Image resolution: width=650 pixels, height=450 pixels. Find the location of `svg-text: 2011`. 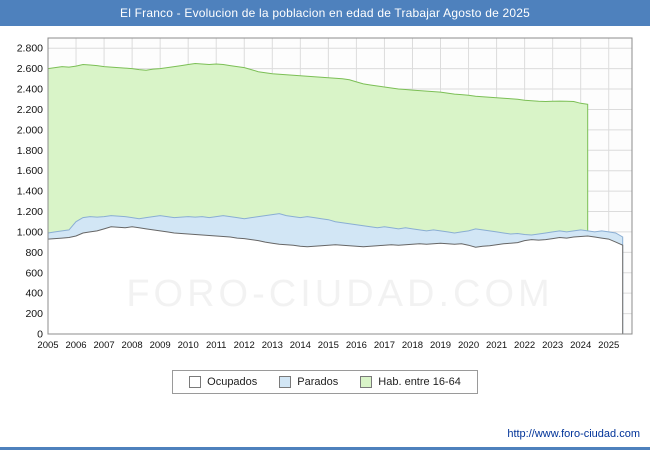

svg-text: 2011 is located at coordinates (216, 345).